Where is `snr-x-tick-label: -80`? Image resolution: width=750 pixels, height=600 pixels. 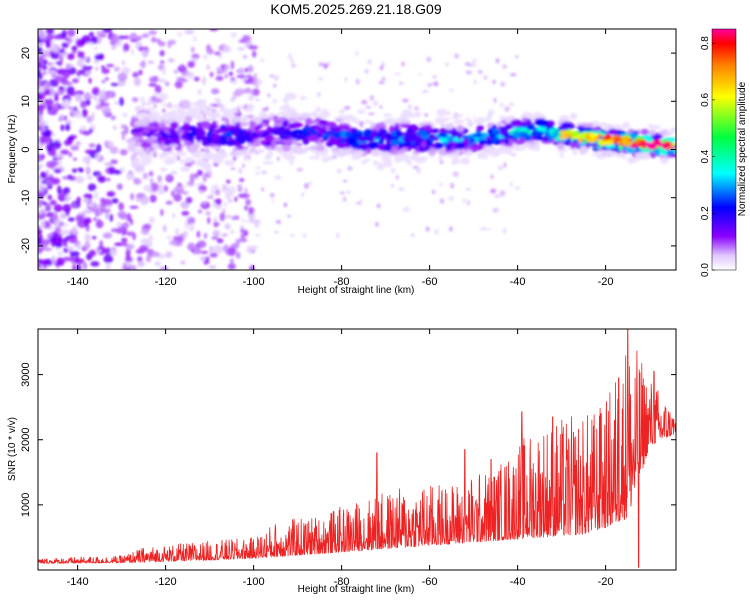
snr-x-tick-label: -80 is located at coordinates (342, 582).